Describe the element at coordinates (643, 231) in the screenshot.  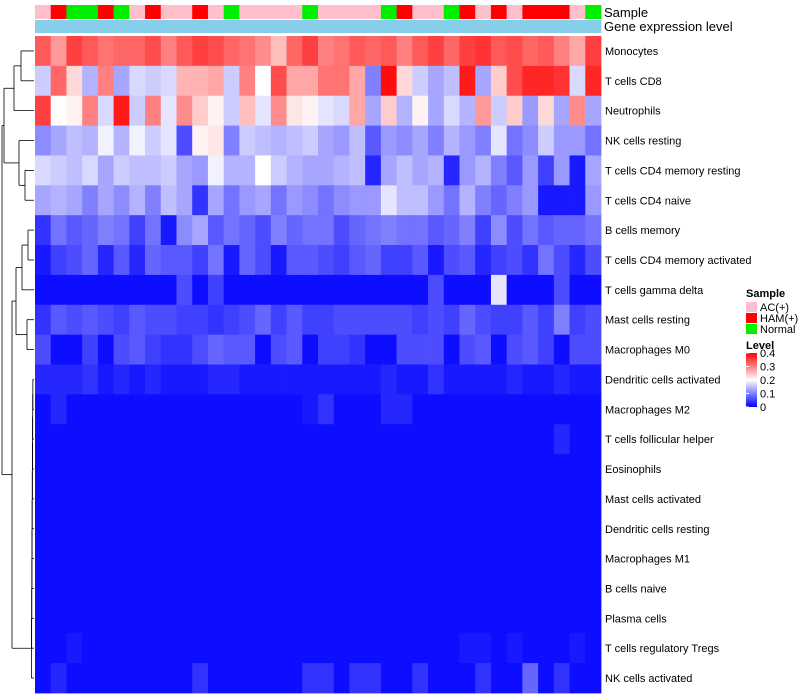
I see `row-label: B cells memory` at that location.